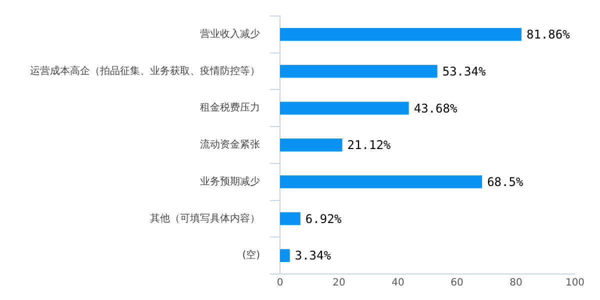 This screenshot has height=300, width=600. Describe the element at coordinates (464, 71) in the screenshot. I see `data-label: 53.34%` at that location.